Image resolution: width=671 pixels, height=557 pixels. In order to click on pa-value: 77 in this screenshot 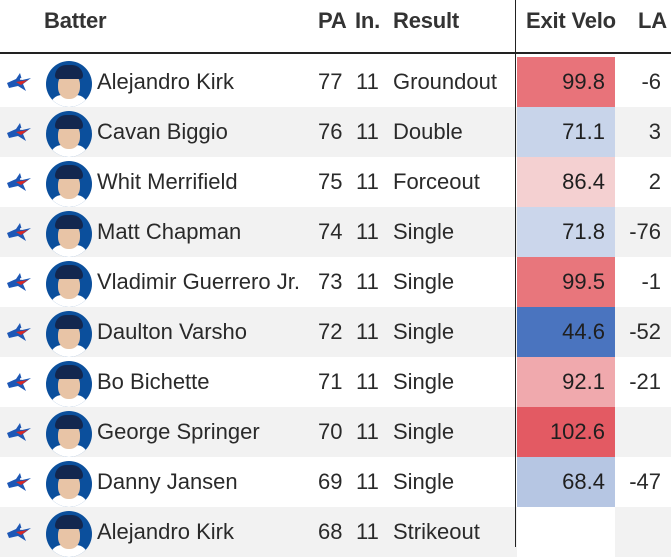, I will do `click(330, 81)`.